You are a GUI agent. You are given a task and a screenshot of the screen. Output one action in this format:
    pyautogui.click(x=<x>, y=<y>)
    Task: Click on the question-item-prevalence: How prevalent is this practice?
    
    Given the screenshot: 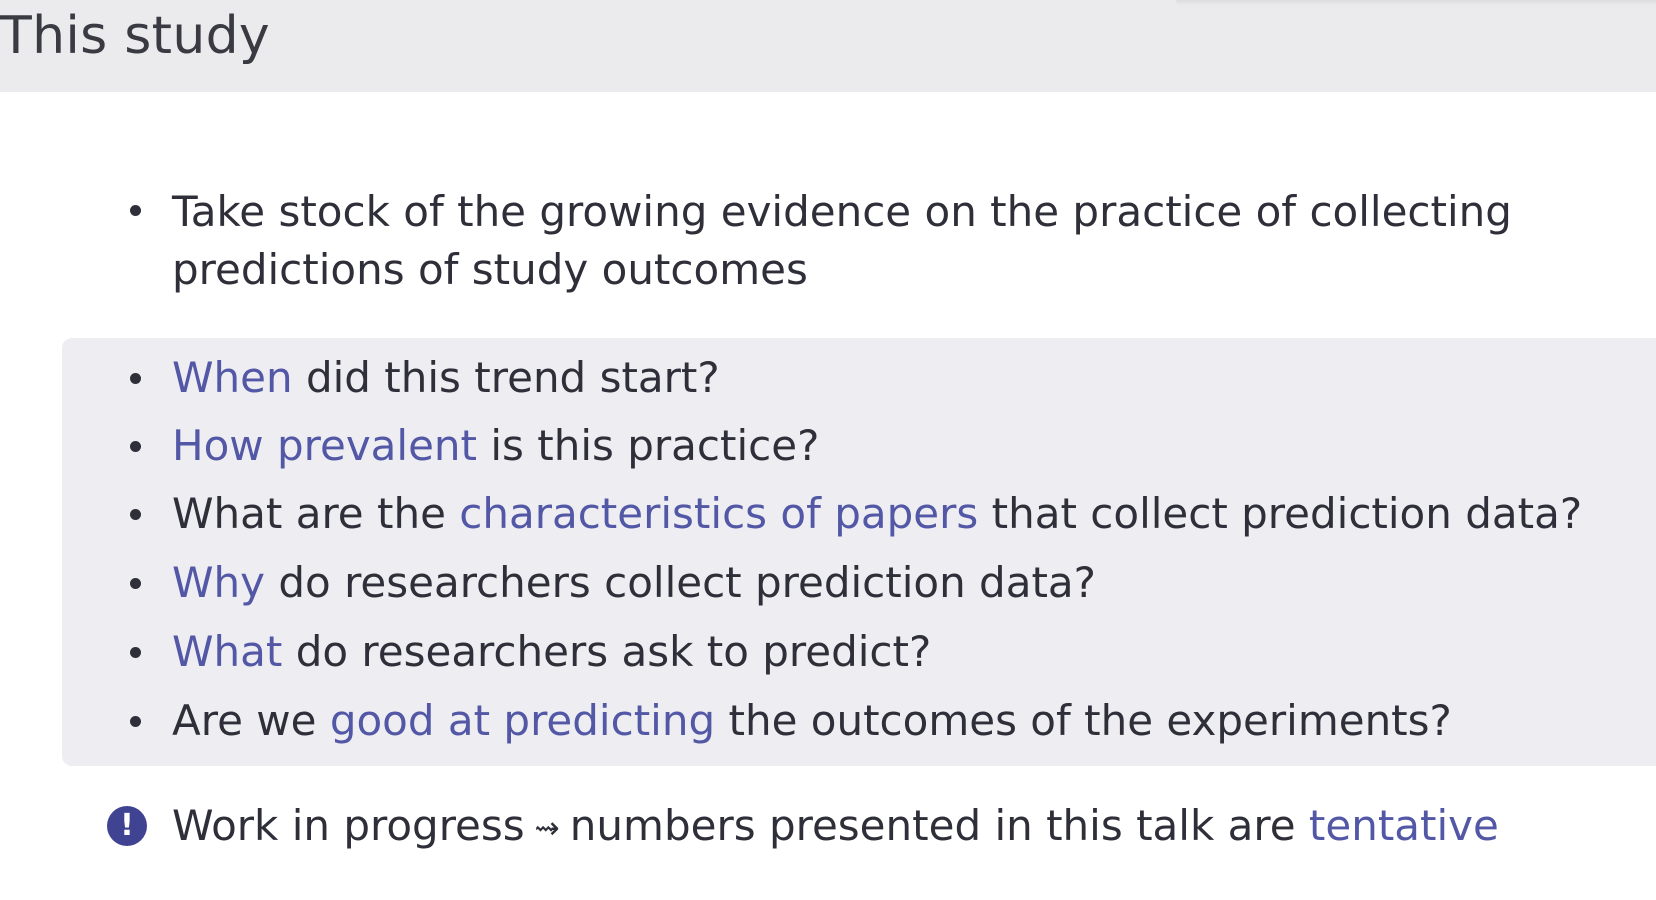 What is the action you would take?
    pyautogui.click(x=495, y=446)
    